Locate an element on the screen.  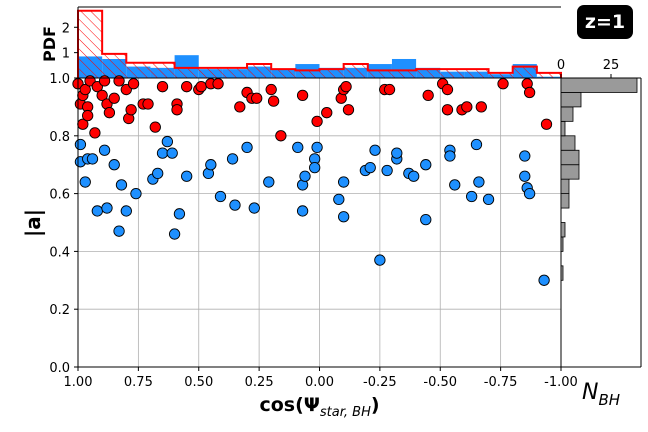
y-tick-label: 0.4 is located at coordinates (59, 252).